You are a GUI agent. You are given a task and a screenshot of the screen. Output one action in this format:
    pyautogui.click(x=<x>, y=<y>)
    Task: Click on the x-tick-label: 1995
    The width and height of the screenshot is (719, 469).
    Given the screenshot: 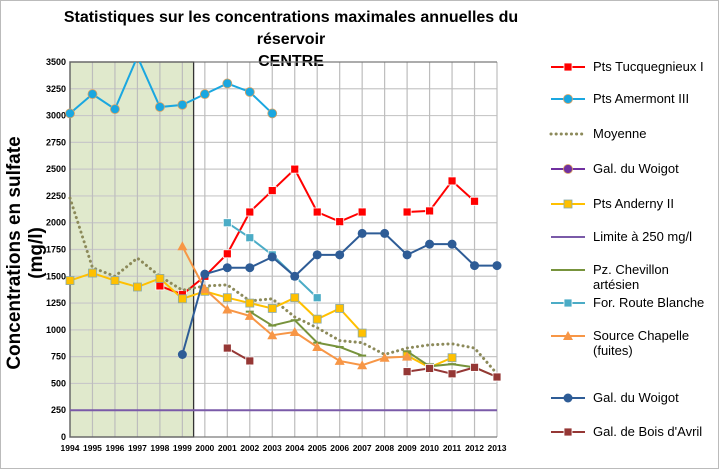 What is the action you would take?
    pyautogui.click(x=92, y=448)
    